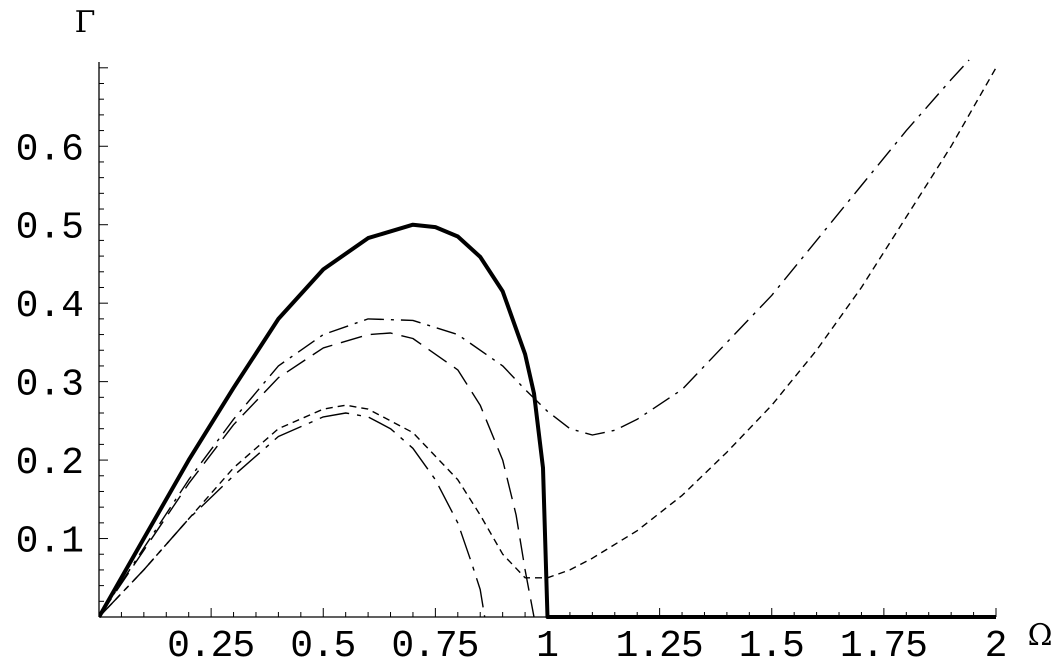 Image resolution: width=1062 pixels, height=667 pixels. Describe the element at coordinates (50, 149) in the screenshot. I see `y-tick-label: 0.6` at that location.